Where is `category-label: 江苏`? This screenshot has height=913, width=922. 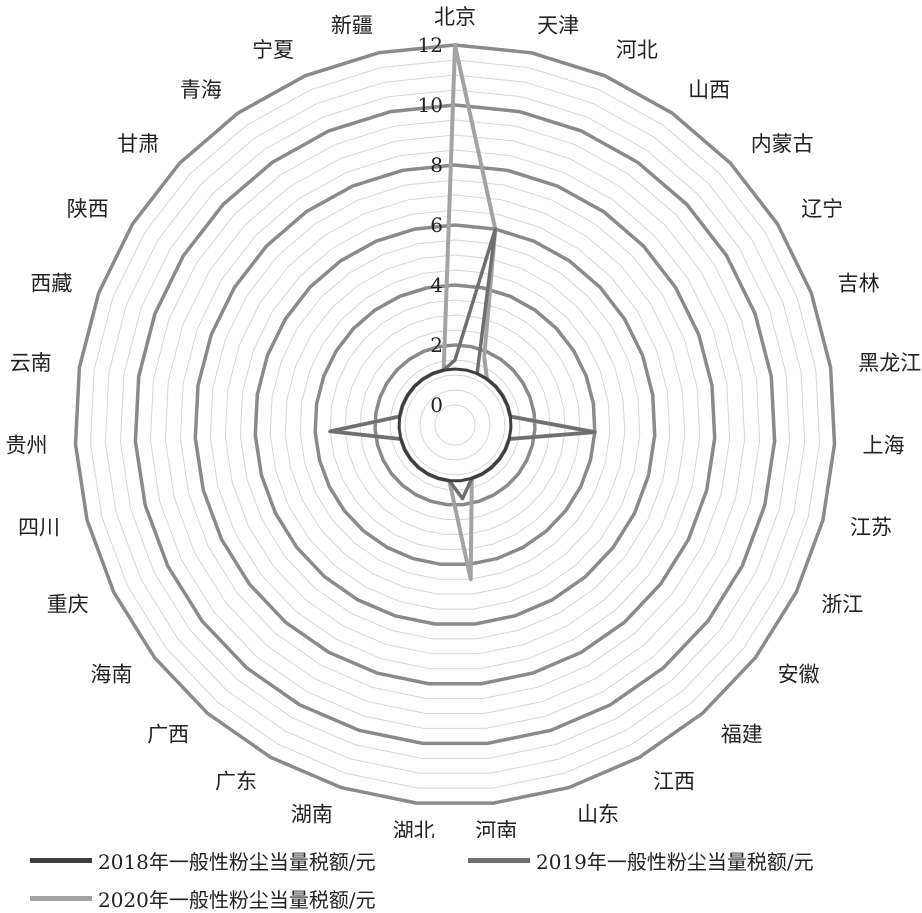 category-label: 江苏 is located at coordinates (871, 527).